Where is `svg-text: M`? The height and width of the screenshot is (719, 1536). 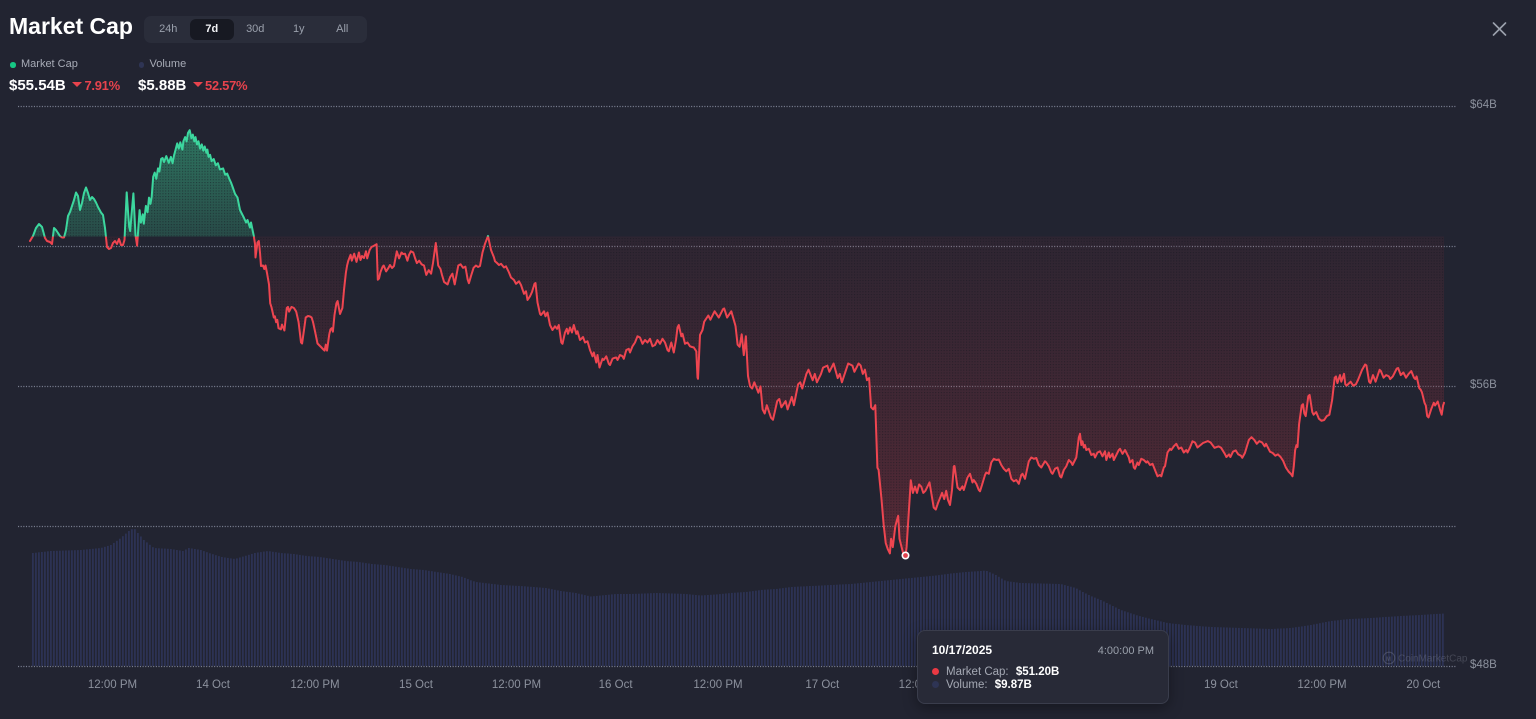 svg-text: M is located at coordinates (1388, 660).